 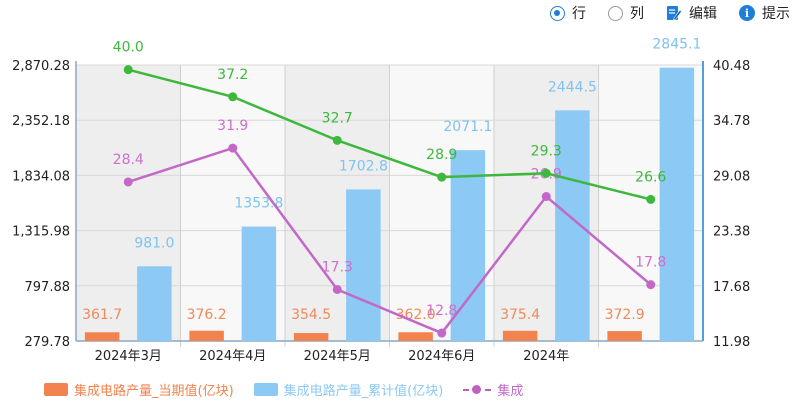 I want to click on line-label-purple: 31.9, so click(x=232, y=126).